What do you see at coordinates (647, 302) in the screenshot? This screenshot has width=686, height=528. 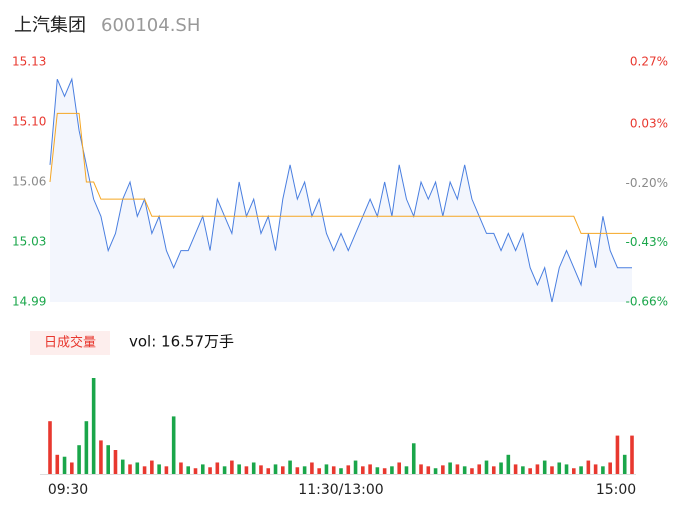 I see `y2-tick-label: -0.66%` at bounding box center [647, 302].